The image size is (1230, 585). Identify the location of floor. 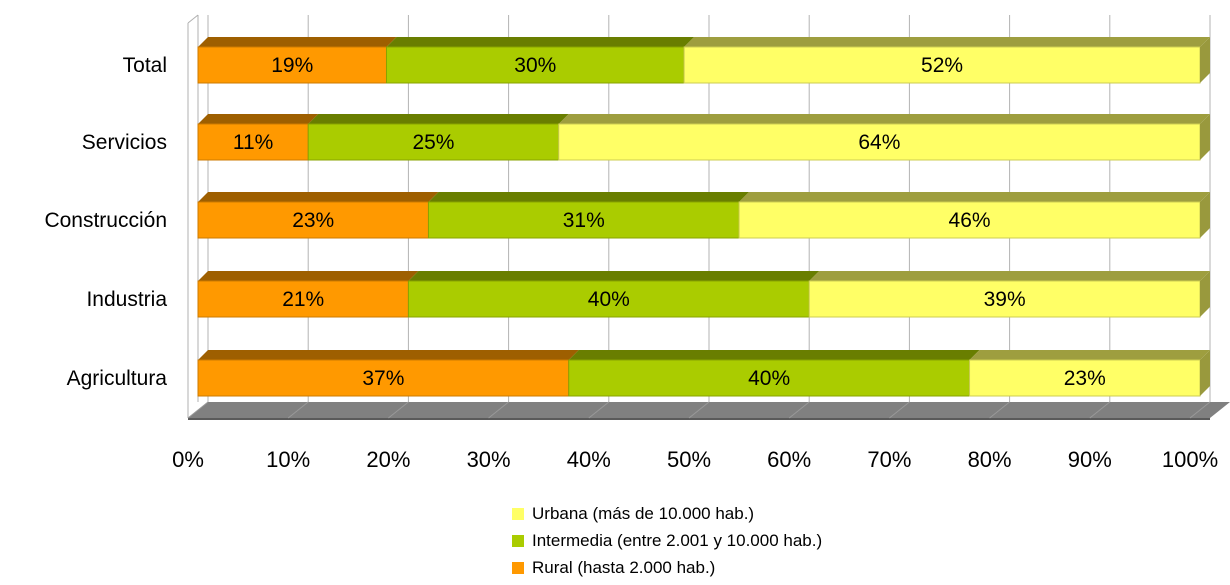
(709, 410).